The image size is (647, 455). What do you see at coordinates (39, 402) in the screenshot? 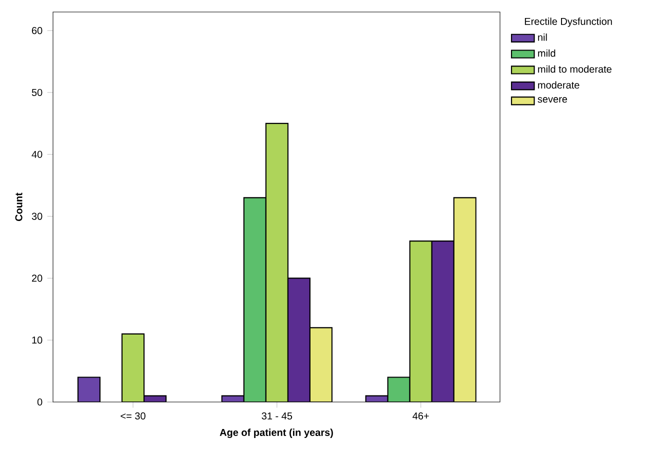
I see `y-tick-label: 0` at bounding box center [39, 402].